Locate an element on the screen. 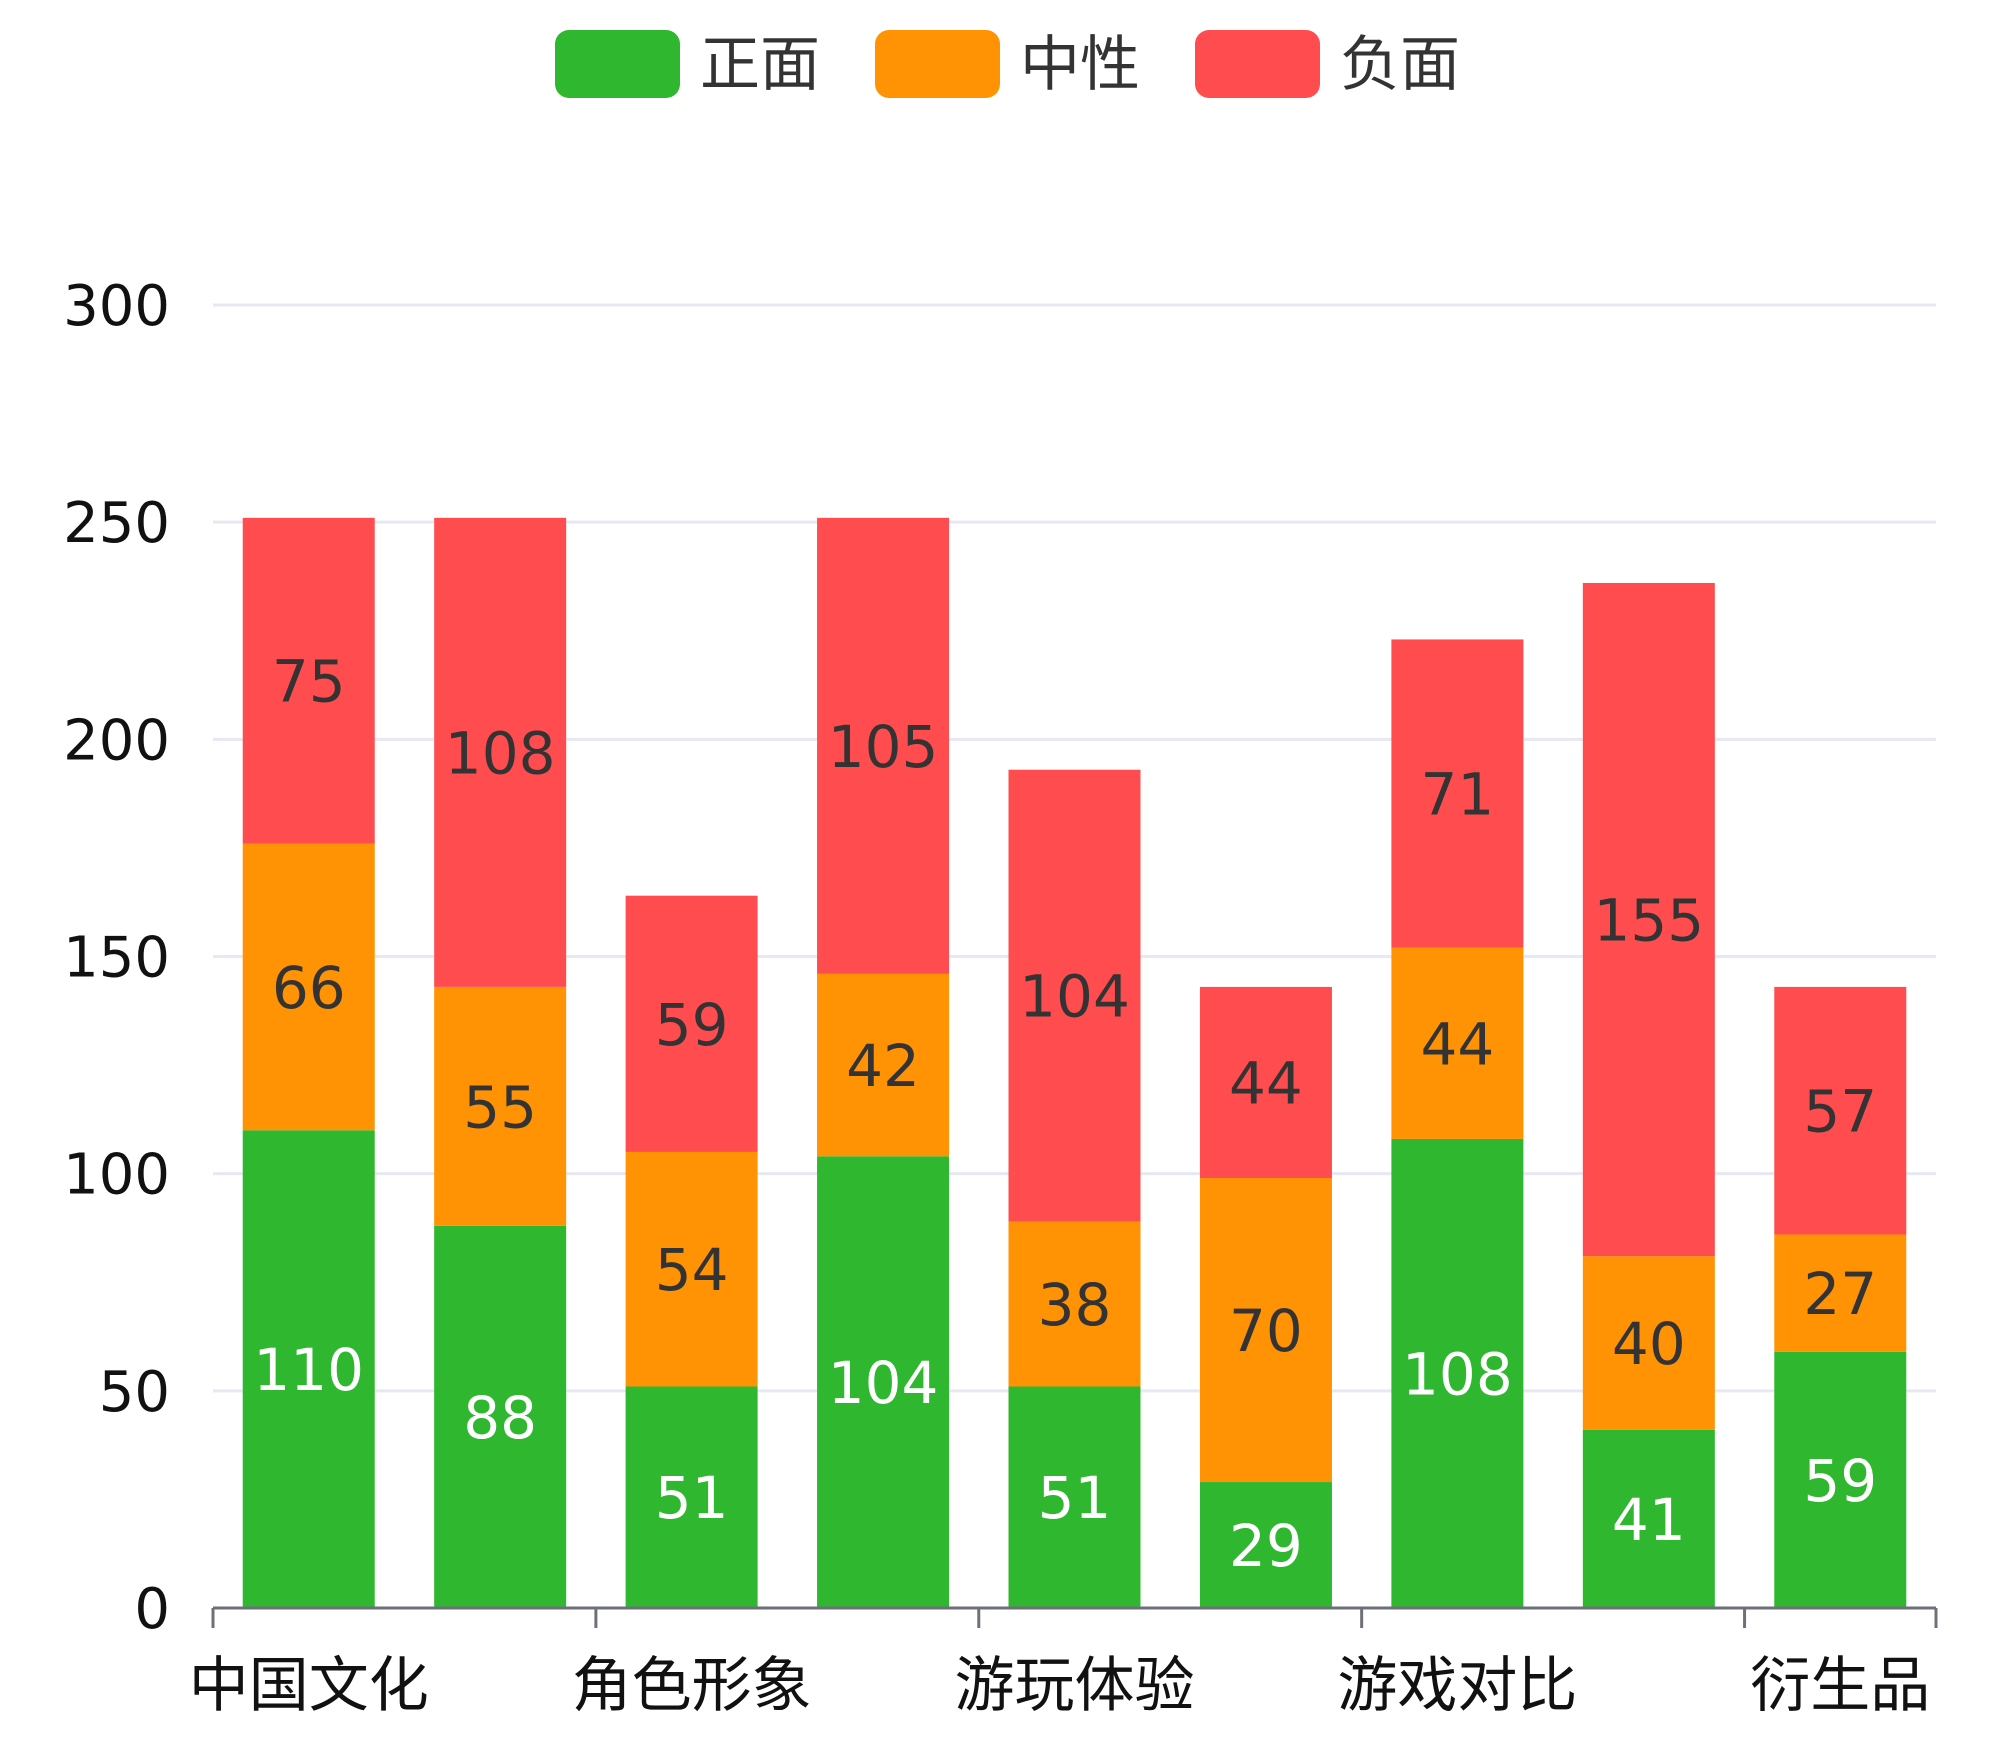 The image size is (2000, 1749). bar-value-label: 75 is located at coordinates (309, 682).